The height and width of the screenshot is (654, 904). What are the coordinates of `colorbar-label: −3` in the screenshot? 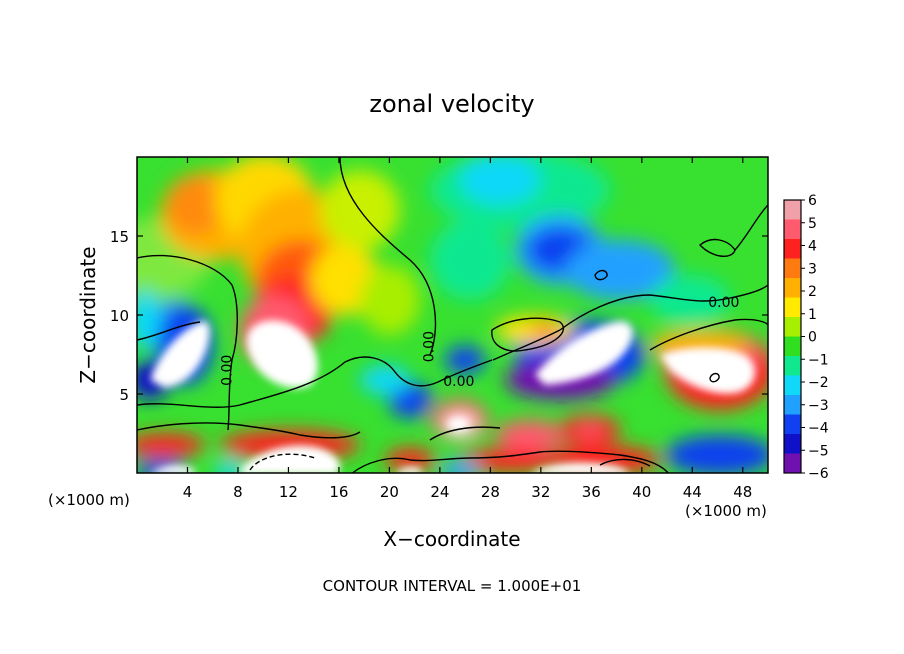 It's located at (818, 406).